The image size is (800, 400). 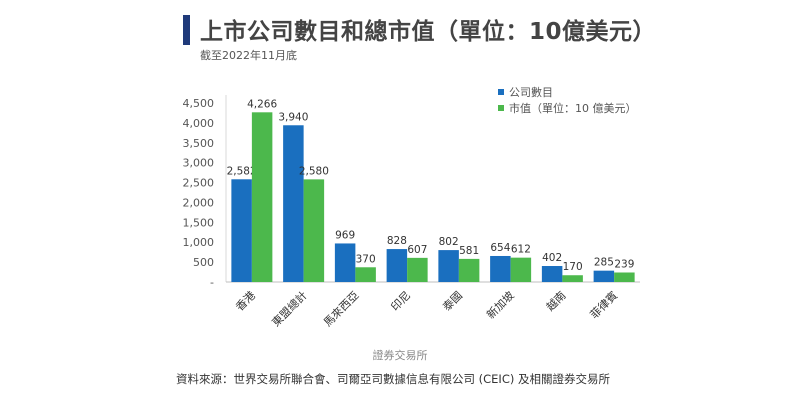 I want to click on x-tick-label: 東盟總計, so click(x=289, y=308).